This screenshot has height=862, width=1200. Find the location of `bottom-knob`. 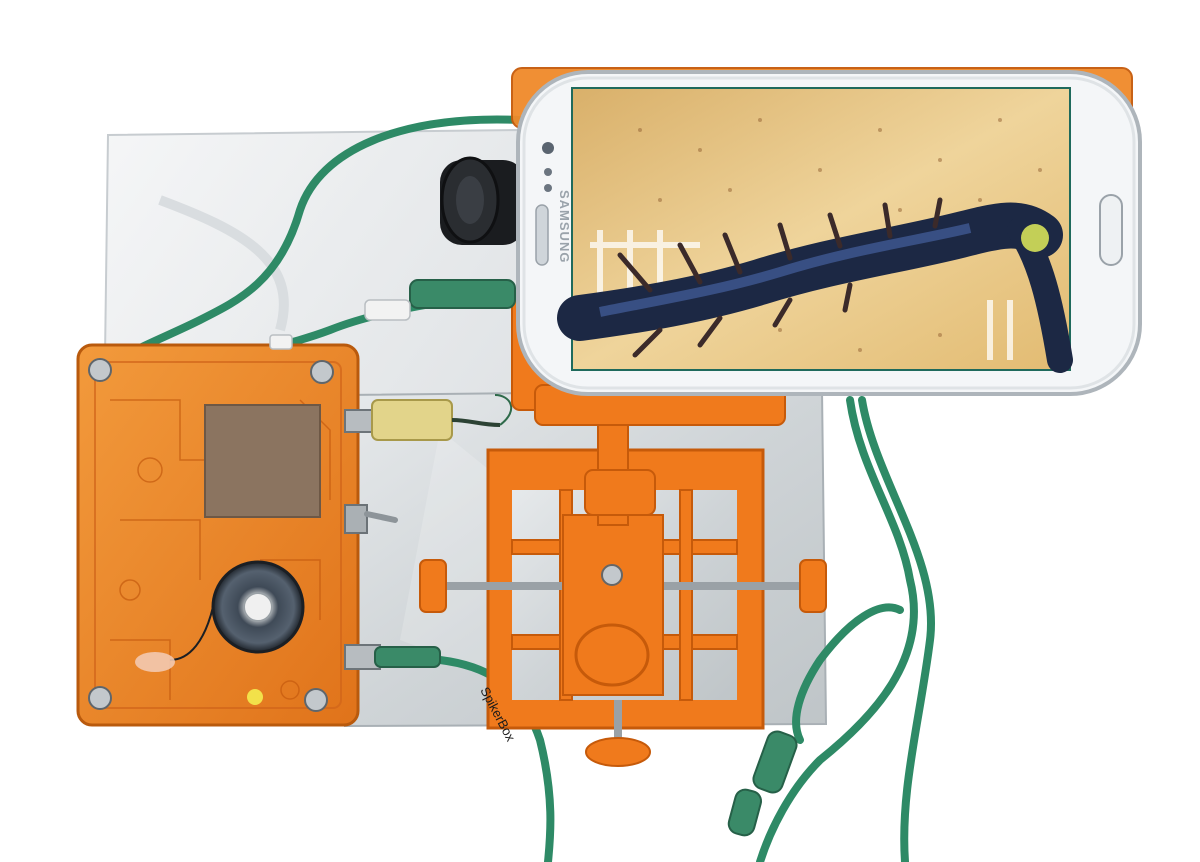

bottom-knob is located at coordinates (618, 752).